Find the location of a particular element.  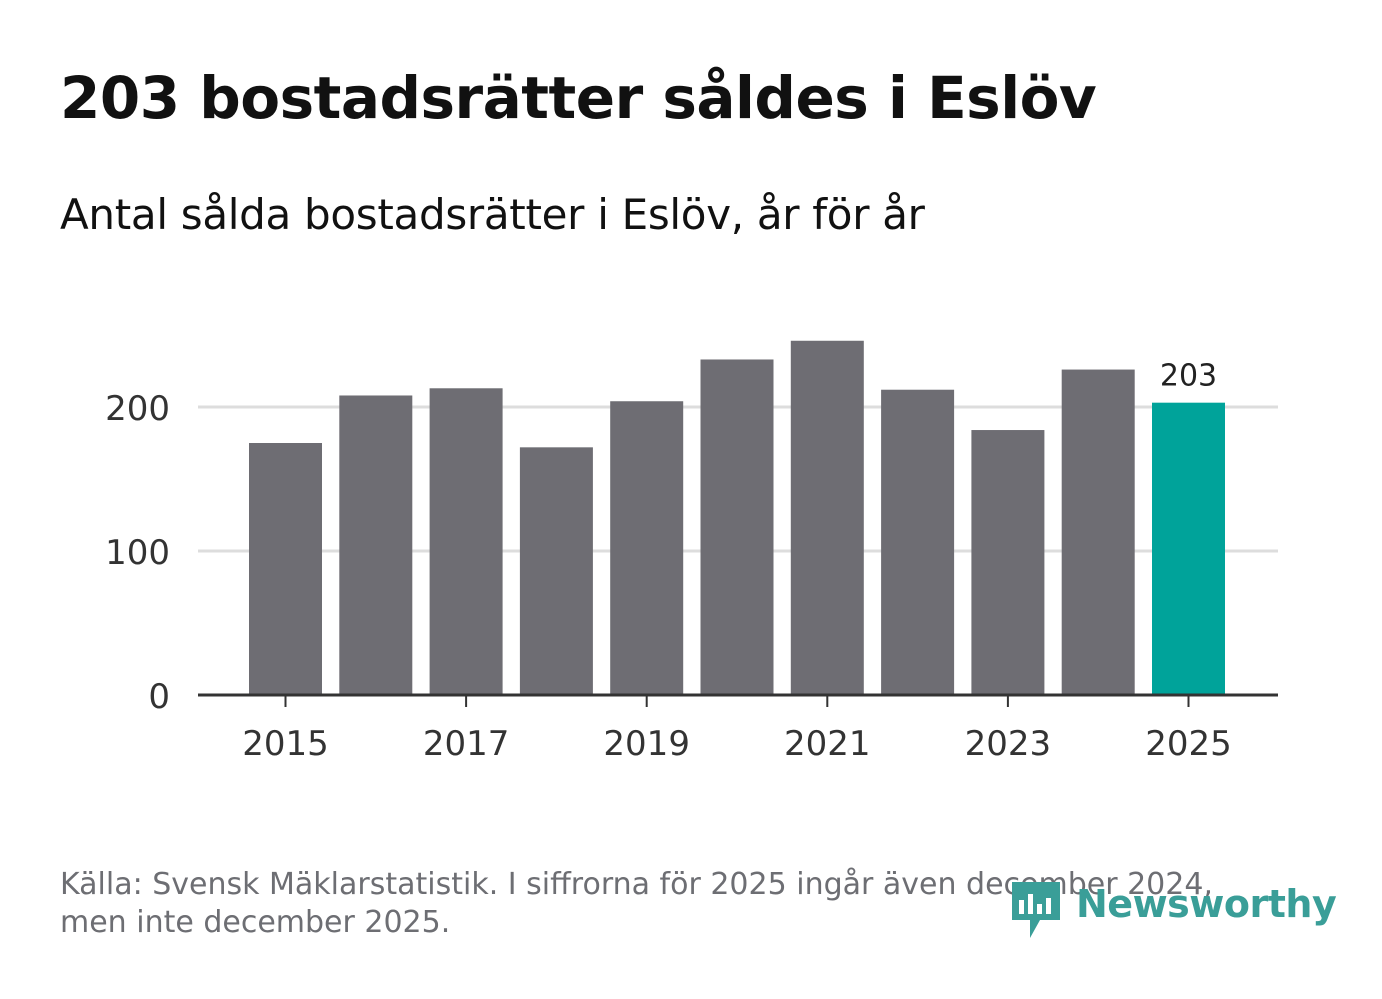

bar-2023 is located at coordinates (1008, 562).